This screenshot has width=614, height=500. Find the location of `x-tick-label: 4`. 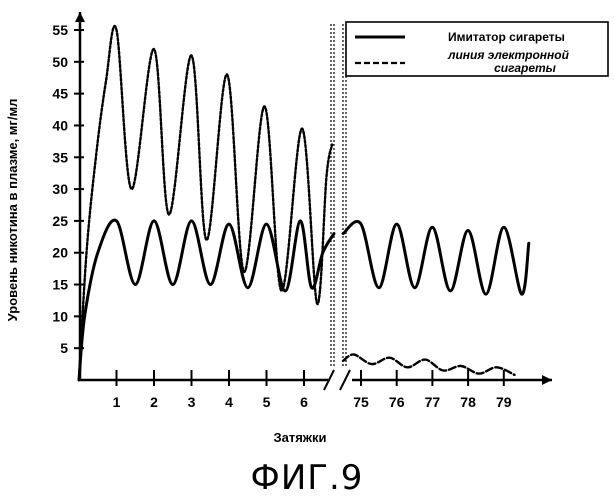

x-tick-label: 4 is located at coordinates (229, 402).